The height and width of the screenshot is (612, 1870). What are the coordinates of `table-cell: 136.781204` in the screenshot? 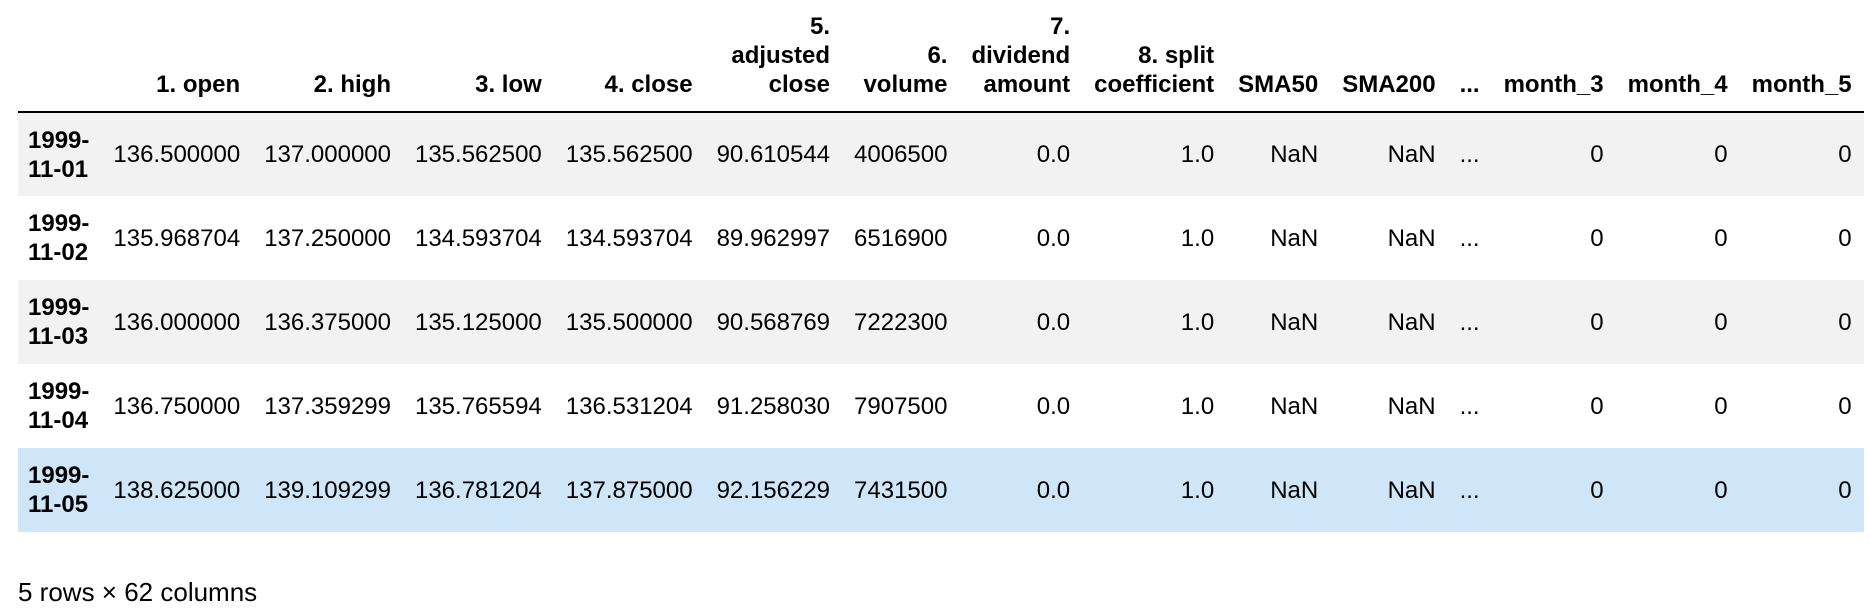 It's located at (478, 490).